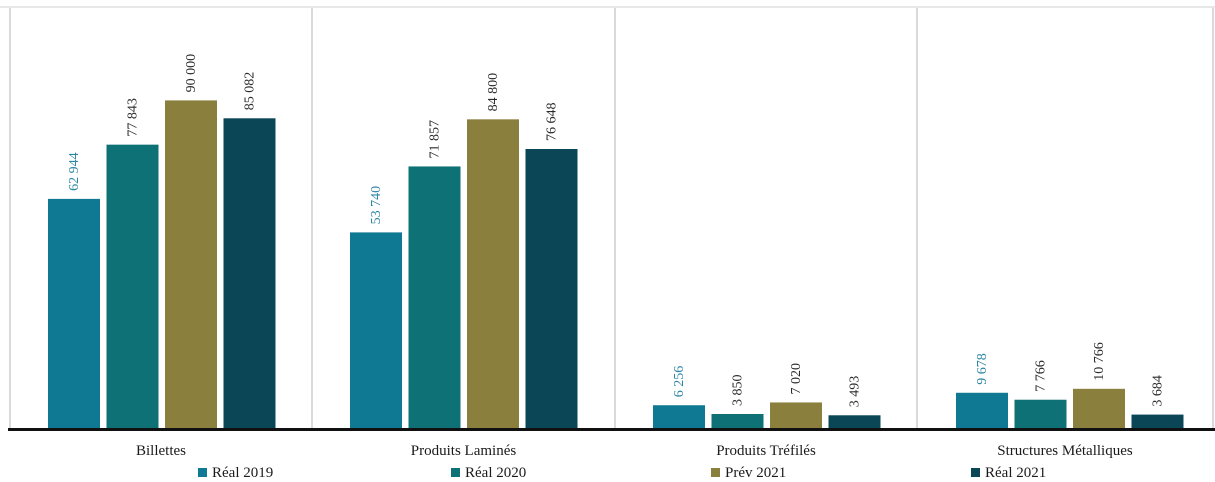  What do you see at coordinates (191, 264) in the screenshot?
I see `bar-billettes-prev-2021` at bounding box center [191, 264].